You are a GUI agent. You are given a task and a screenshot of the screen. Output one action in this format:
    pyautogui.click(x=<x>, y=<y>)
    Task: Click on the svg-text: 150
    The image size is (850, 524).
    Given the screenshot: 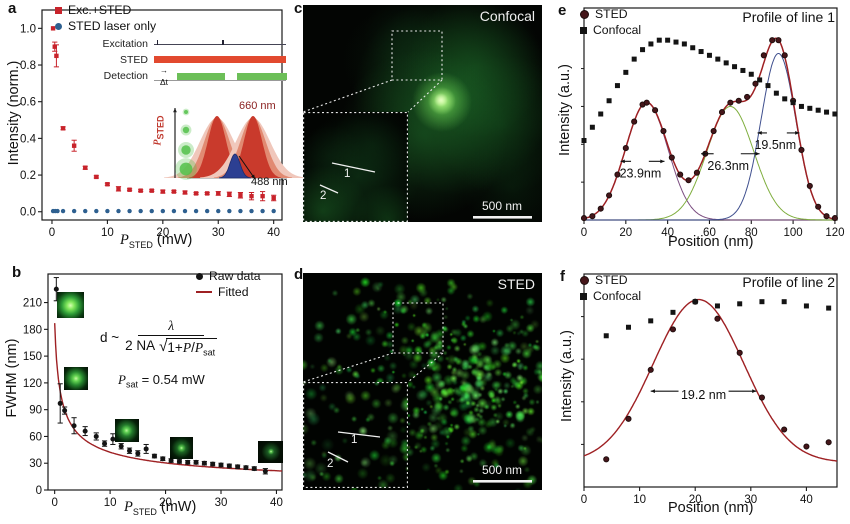 What is the action you would take?
    pyautogui.click(x=32, y=357)
    